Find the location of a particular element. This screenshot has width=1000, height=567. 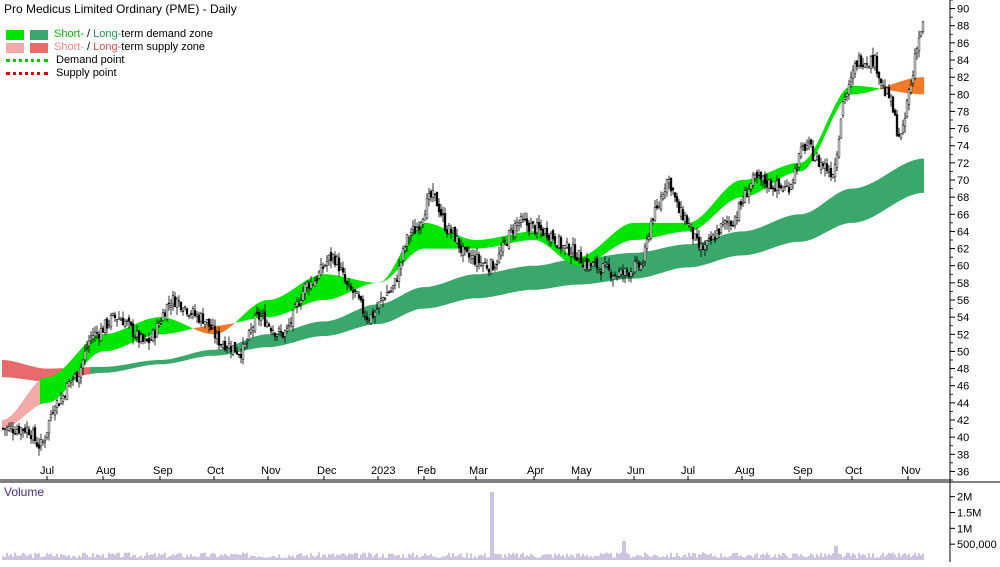

time-tick-label: Aug is located at coordinates (106, 471).